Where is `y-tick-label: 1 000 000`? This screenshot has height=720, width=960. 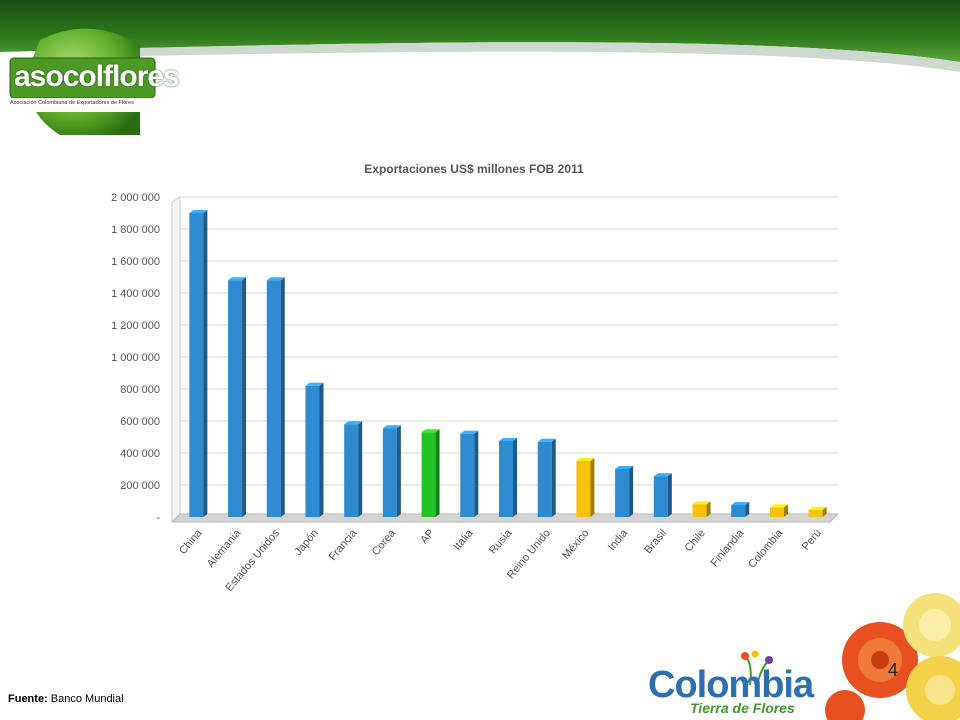 y-tick-label: 1 000 000 is located at coordinates (135, 358).